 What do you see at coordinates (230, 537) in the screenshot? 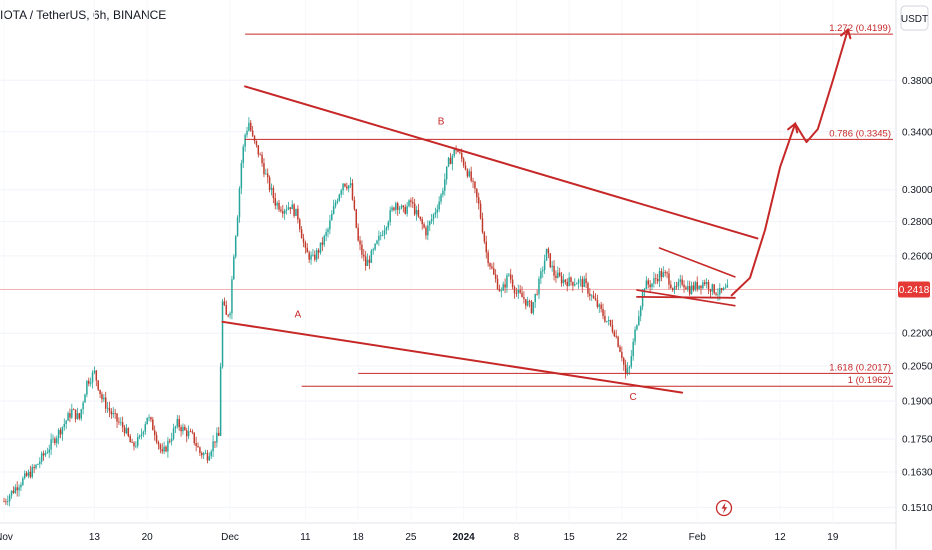
I see `time-tick-label: Dec` at bounding box center [230, 537].